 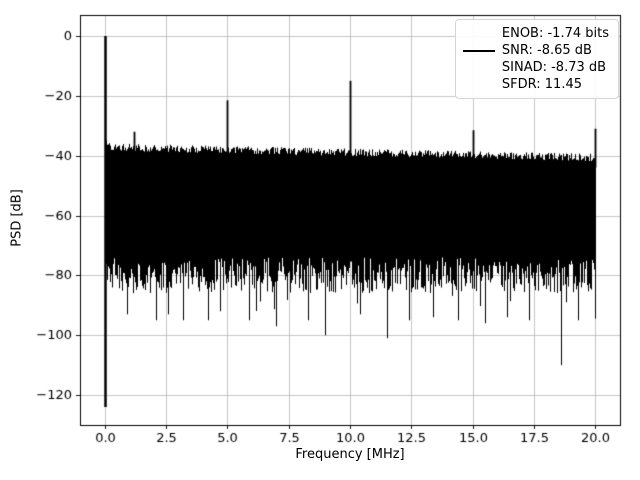 I want to click on legend-row-sinad: SINAD: -8.73 dB, so click(x=536, y=67).